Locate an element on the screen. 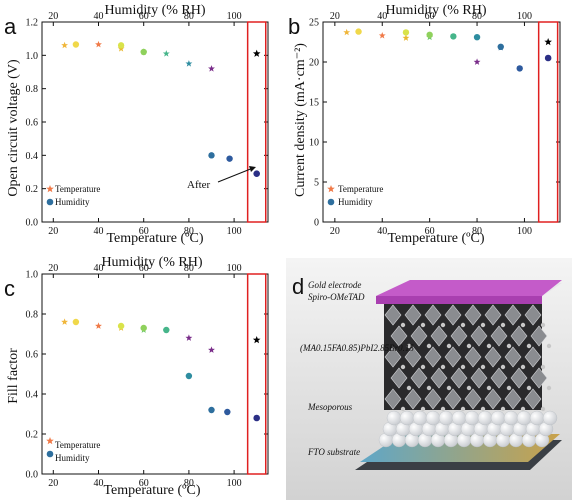  panel-c-after-temperature-point is located at coordinates (256, 340).